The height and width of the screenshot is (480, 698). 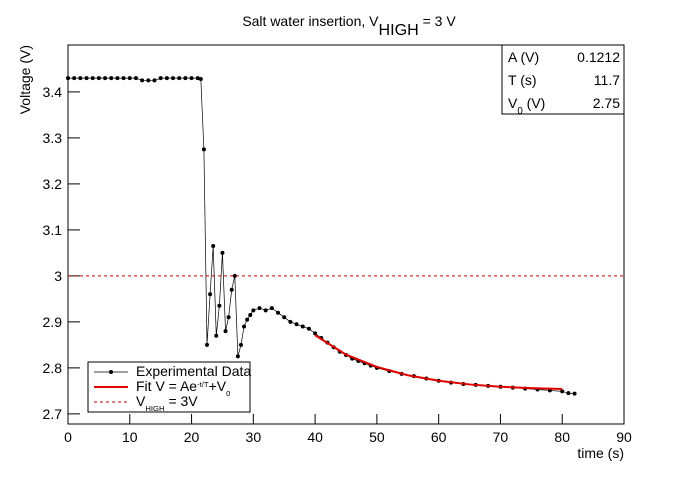 I want to click on stats-label-part: A (V), so click(x=523, y=57).